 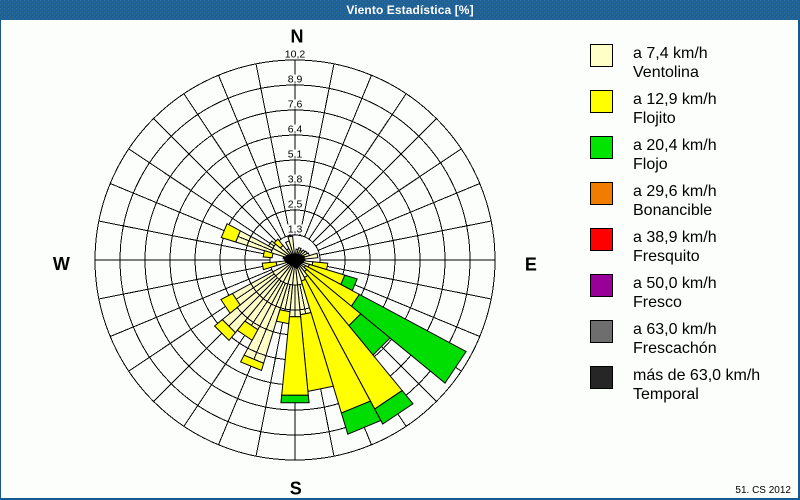 What do you see at coordinates (531, 264) in the screenshot?
I see `svg-text: E` at bounding box center [531, 264].